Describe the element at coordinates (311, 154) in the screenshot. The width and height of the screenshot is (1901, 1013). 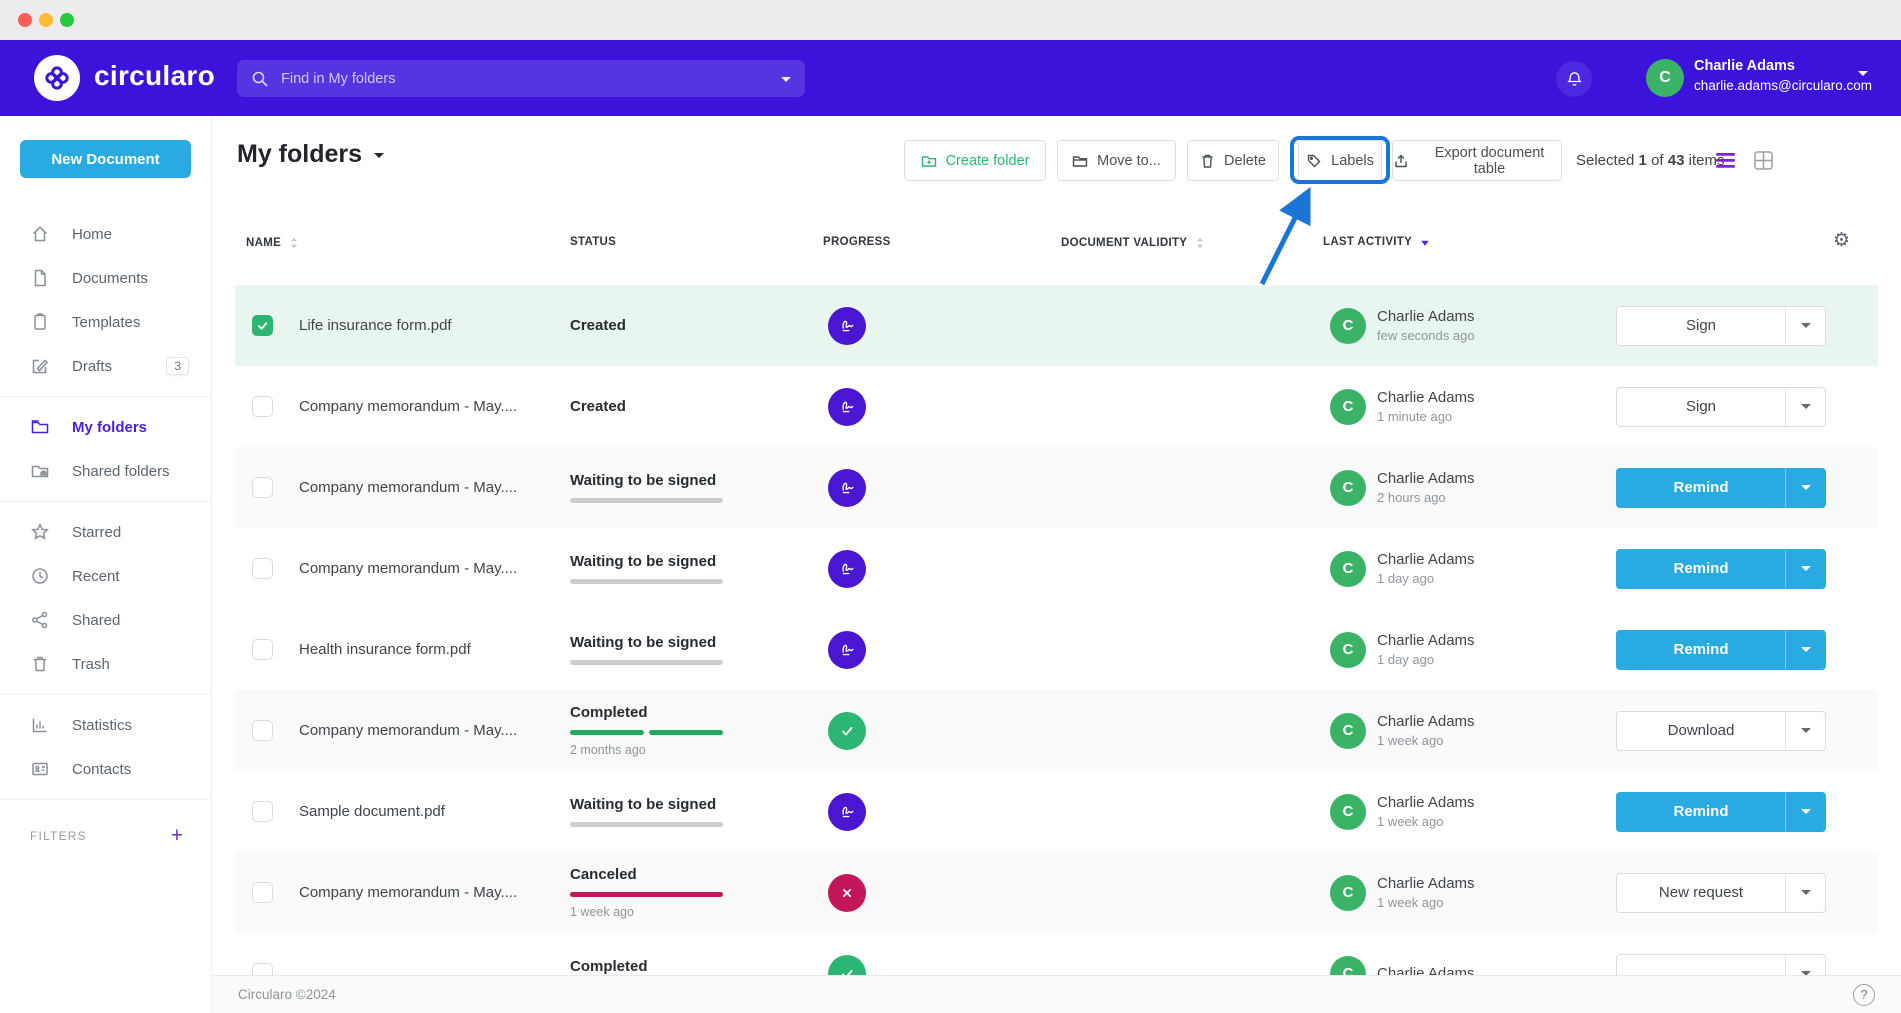
I see `page-title: My folders` at that location.